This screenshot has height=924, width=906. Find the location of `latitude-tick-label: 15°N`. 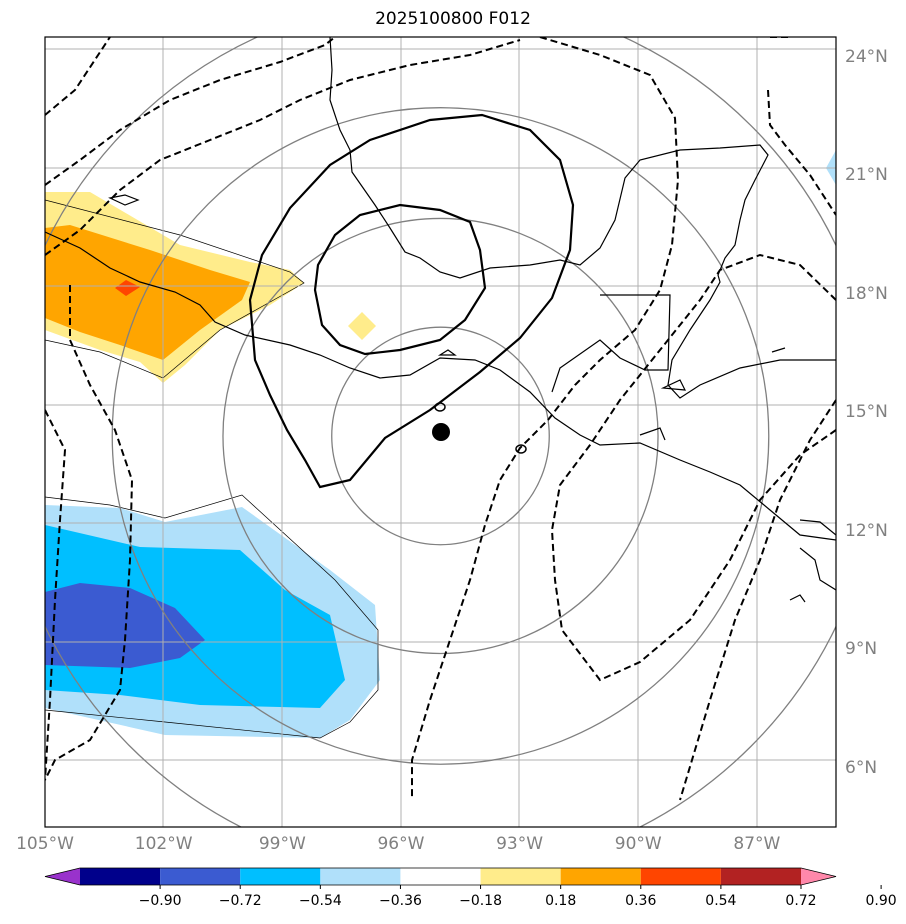

latitude-tick-label: 15°N is located at coordinates (866, 412).